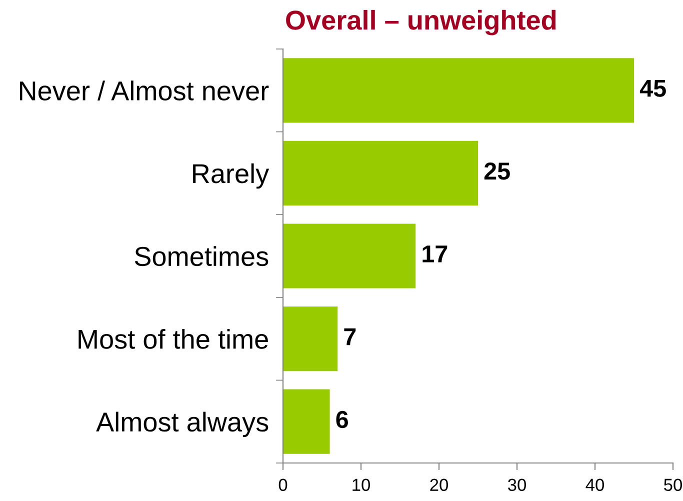 The image size is (683, 501). Describe the element at coordinates (182, 425) in the screenshot. I see `y-tick-label: Almost always` at that location.